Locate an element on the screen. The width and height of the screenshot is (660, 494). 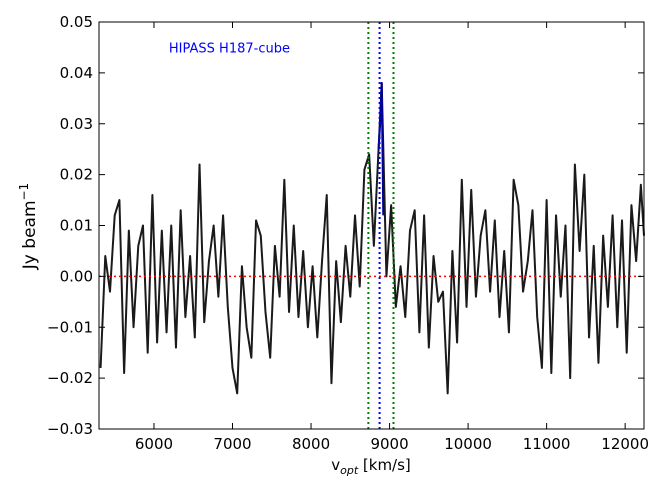
x-tick-label: 12000 is located at coordinates (625, 444).